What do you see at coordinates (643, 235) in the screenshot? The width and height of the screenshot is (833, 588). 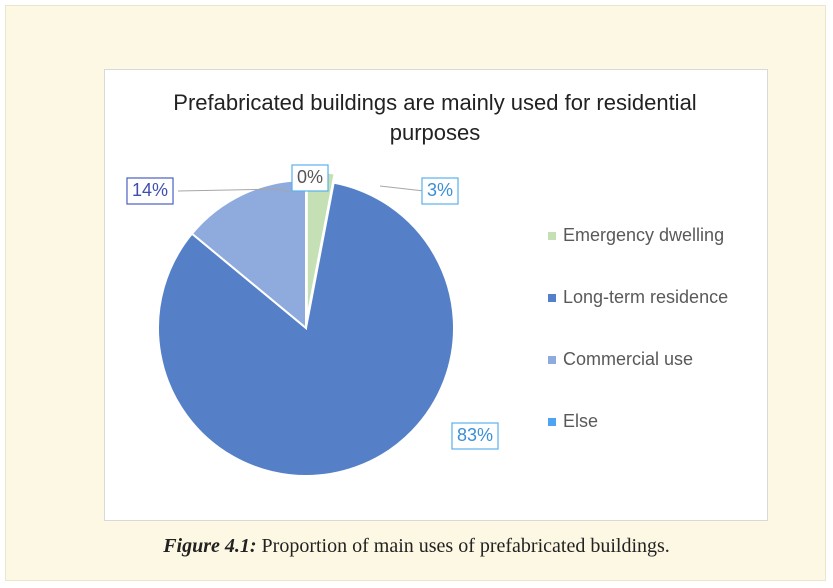 I see `legend-label: Emergency dwelling` at bounding box center [643, 235].